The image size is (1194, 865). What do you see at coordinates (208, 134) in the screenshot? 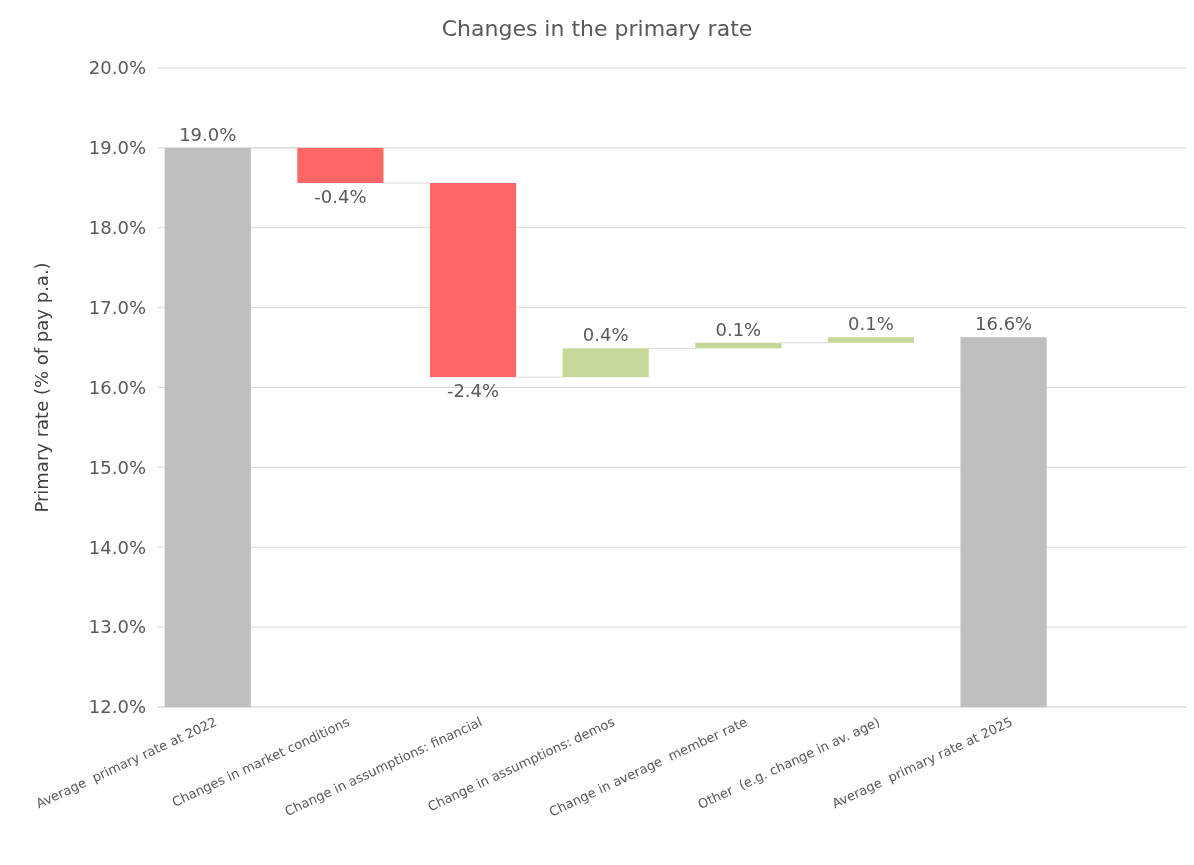
I see `data-label: 19.0%` at bounding box center [208, 134].